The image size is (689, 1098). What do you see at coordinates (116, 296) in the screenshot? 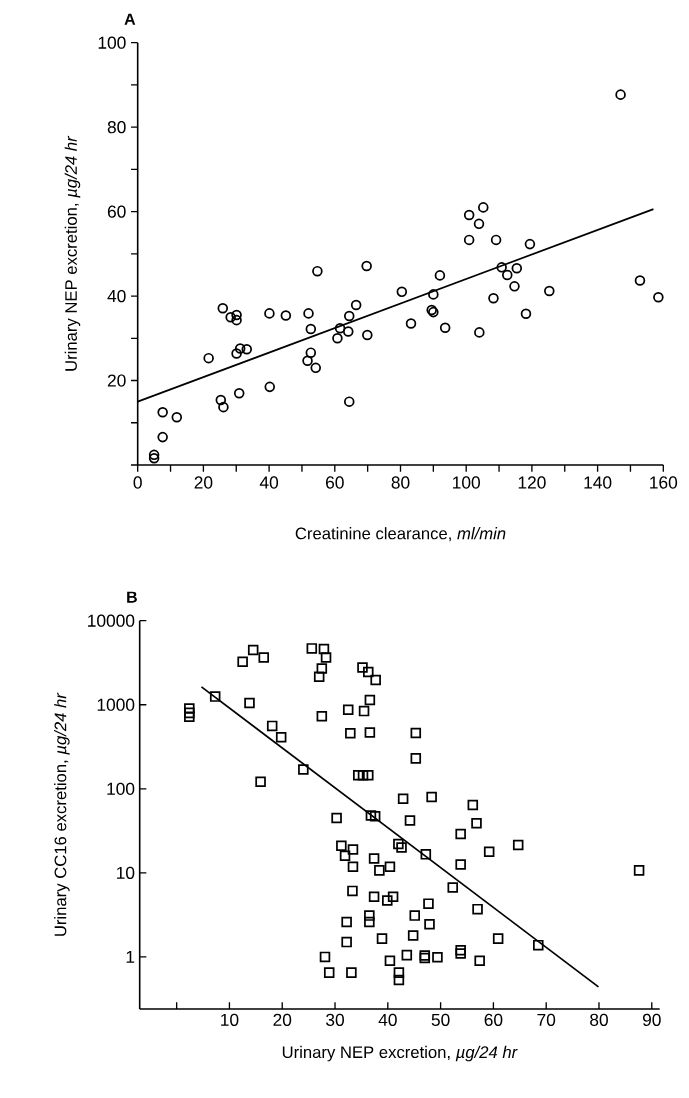
I see `y-tick-label: 40` at bounding box center [116, 296].